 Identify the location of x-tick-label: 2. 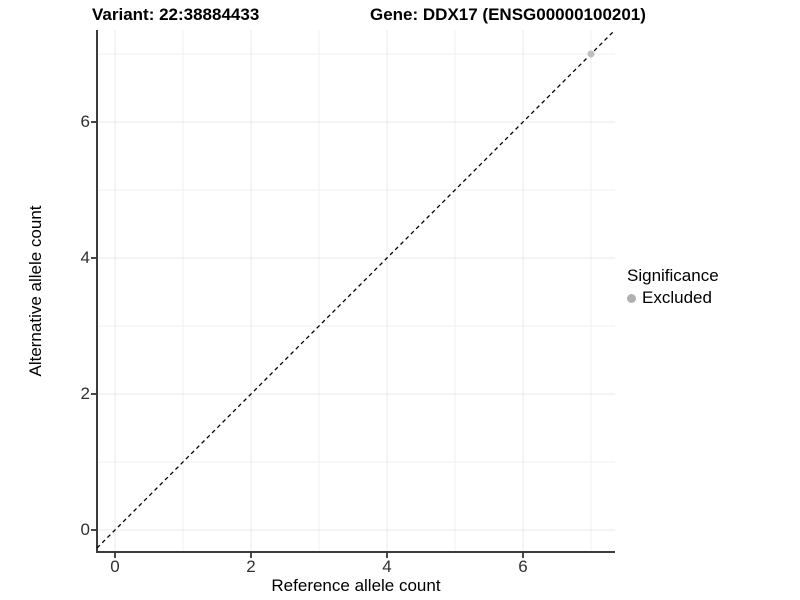
(251, 566).